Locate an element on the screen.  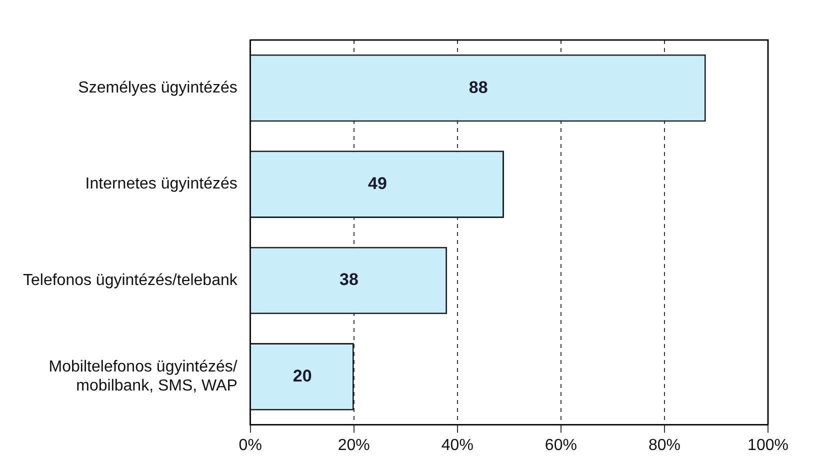
x-tick-label: 100% is located at coordinates (768, 445).